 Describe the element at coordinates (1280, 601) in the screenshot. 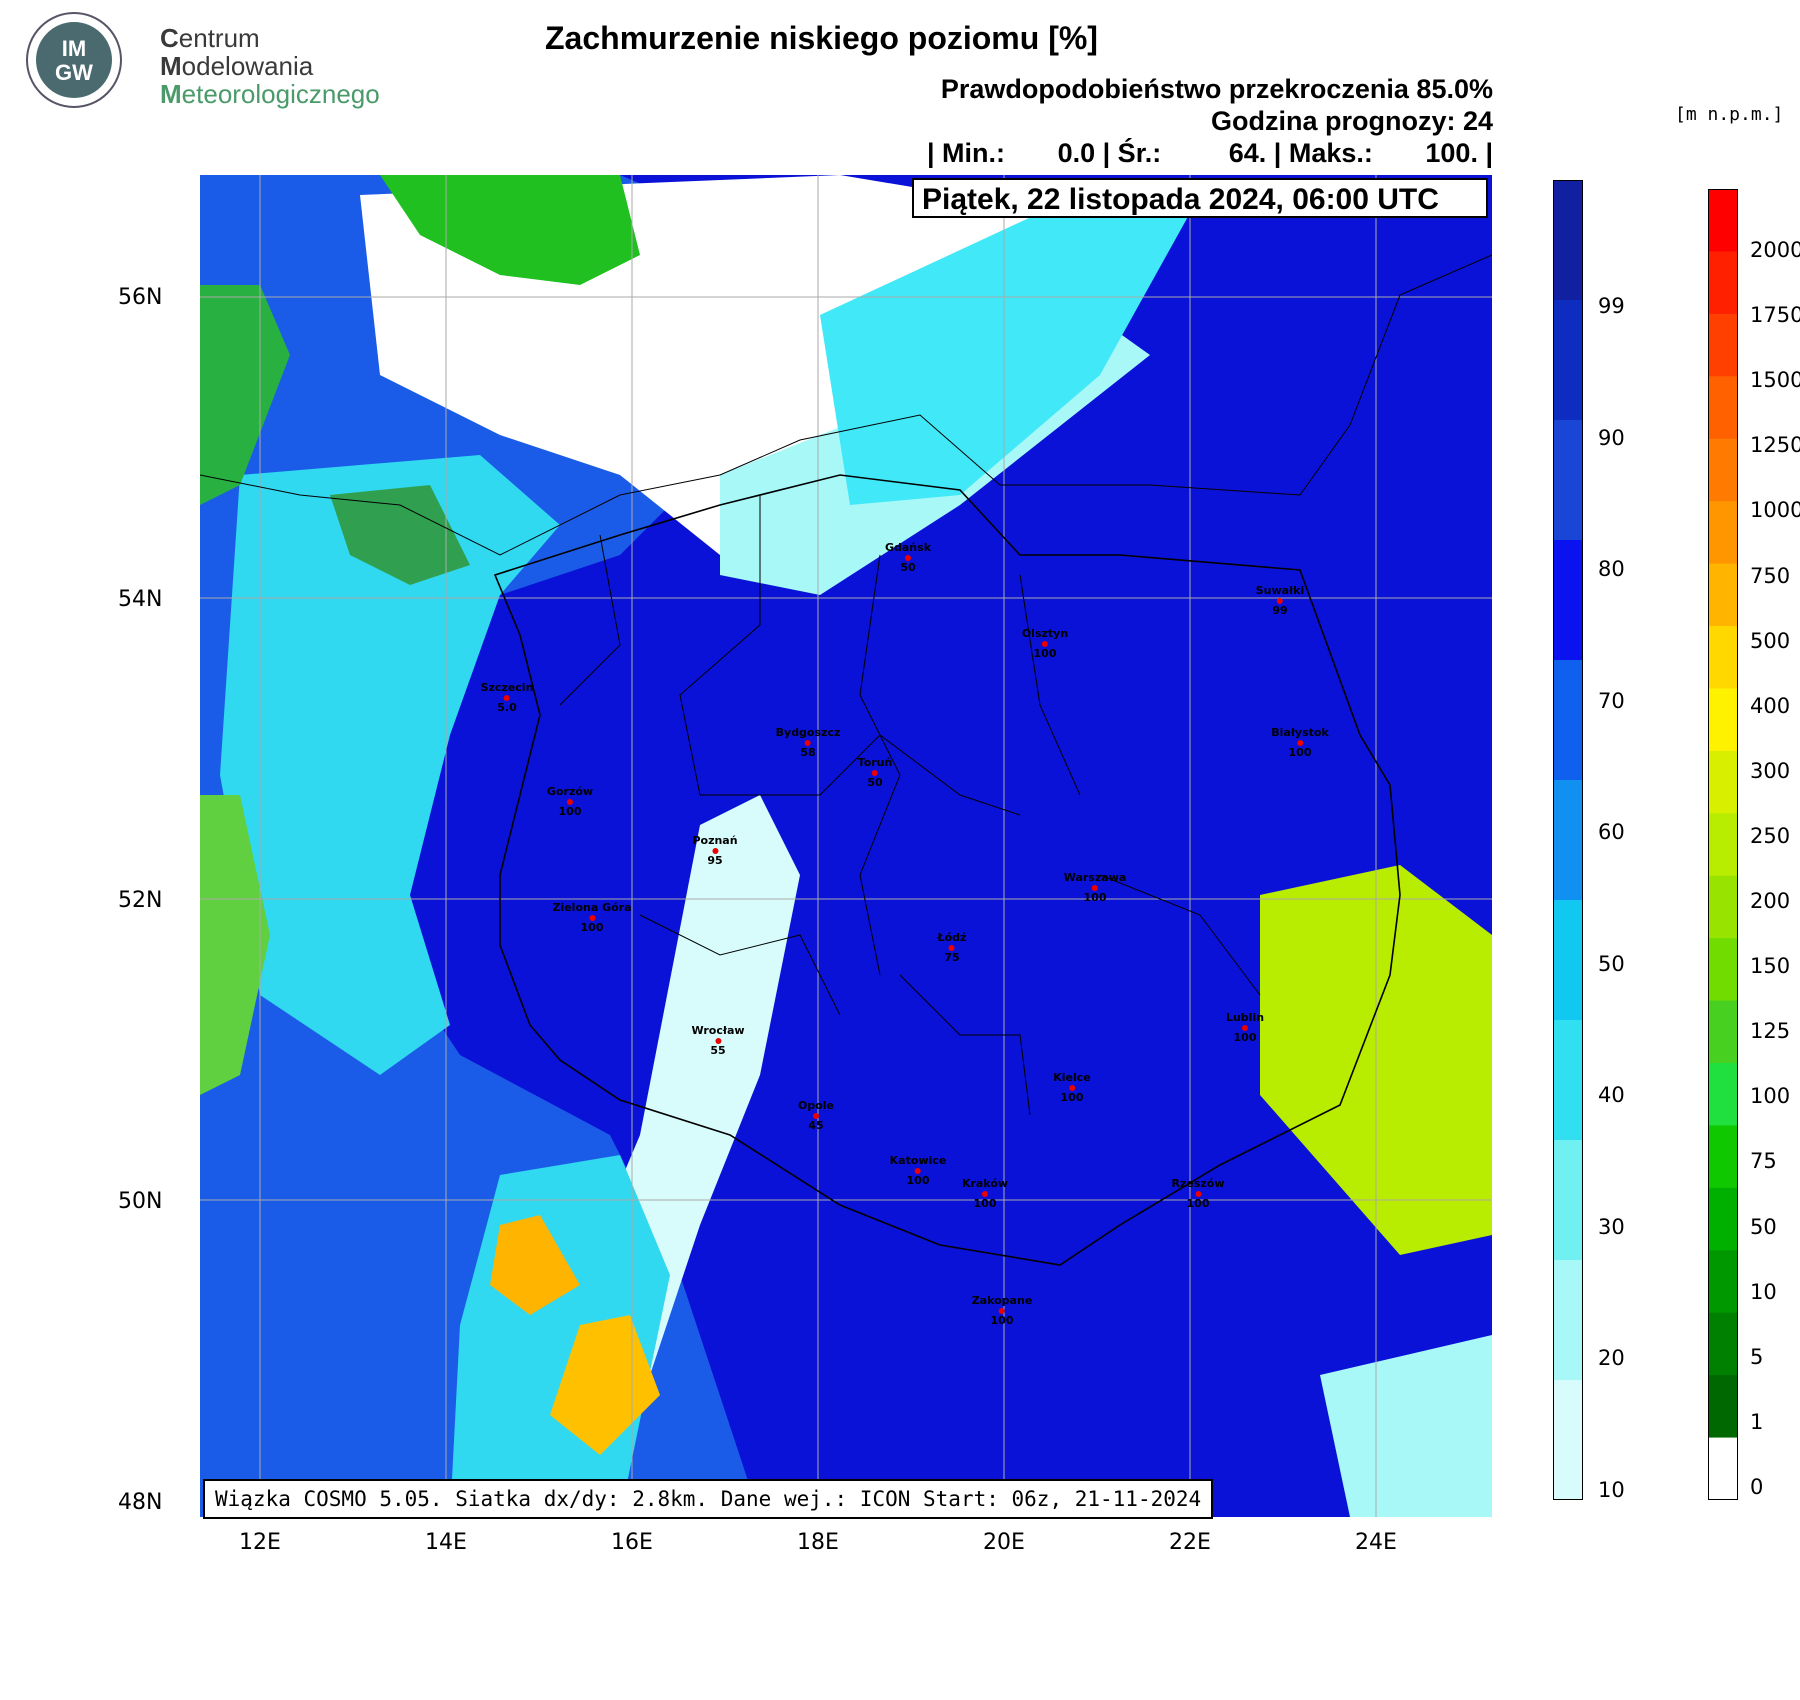

I see `city-marker: Suwałki 99` at that location.